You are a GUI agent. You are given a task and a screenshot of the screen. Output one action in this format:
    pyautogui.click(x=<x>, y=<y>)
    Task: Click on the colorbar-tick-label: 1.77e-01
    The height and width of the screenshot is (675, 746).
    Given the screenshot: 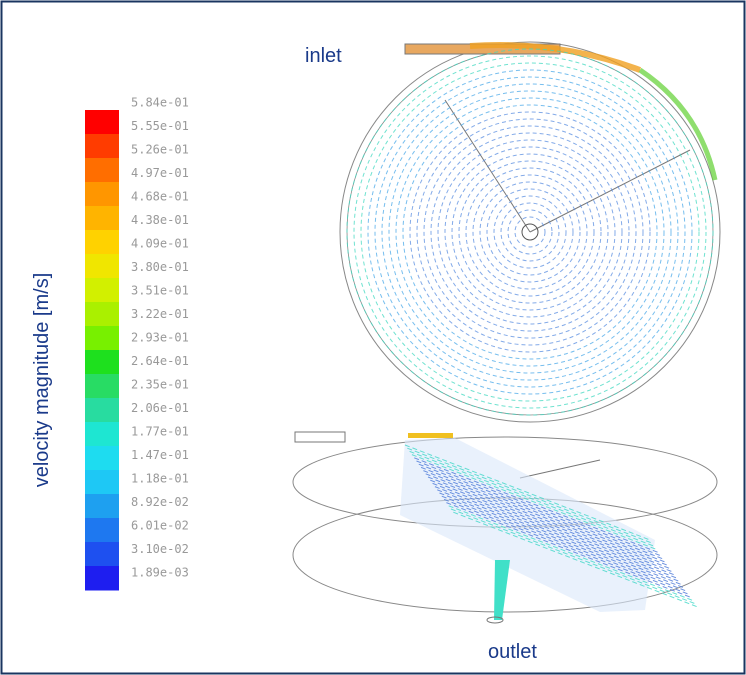 What is the action you would take?
    pyautogui.click(x=160, y=432)
    